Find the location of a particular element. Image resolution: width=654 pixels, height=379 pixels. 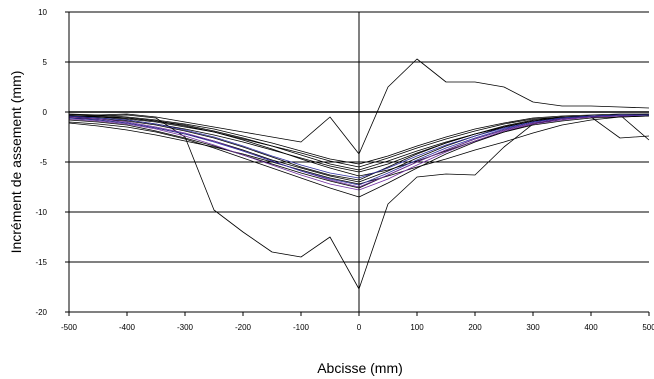

y-tick-label: -10 is located at coordinates (41, 212).